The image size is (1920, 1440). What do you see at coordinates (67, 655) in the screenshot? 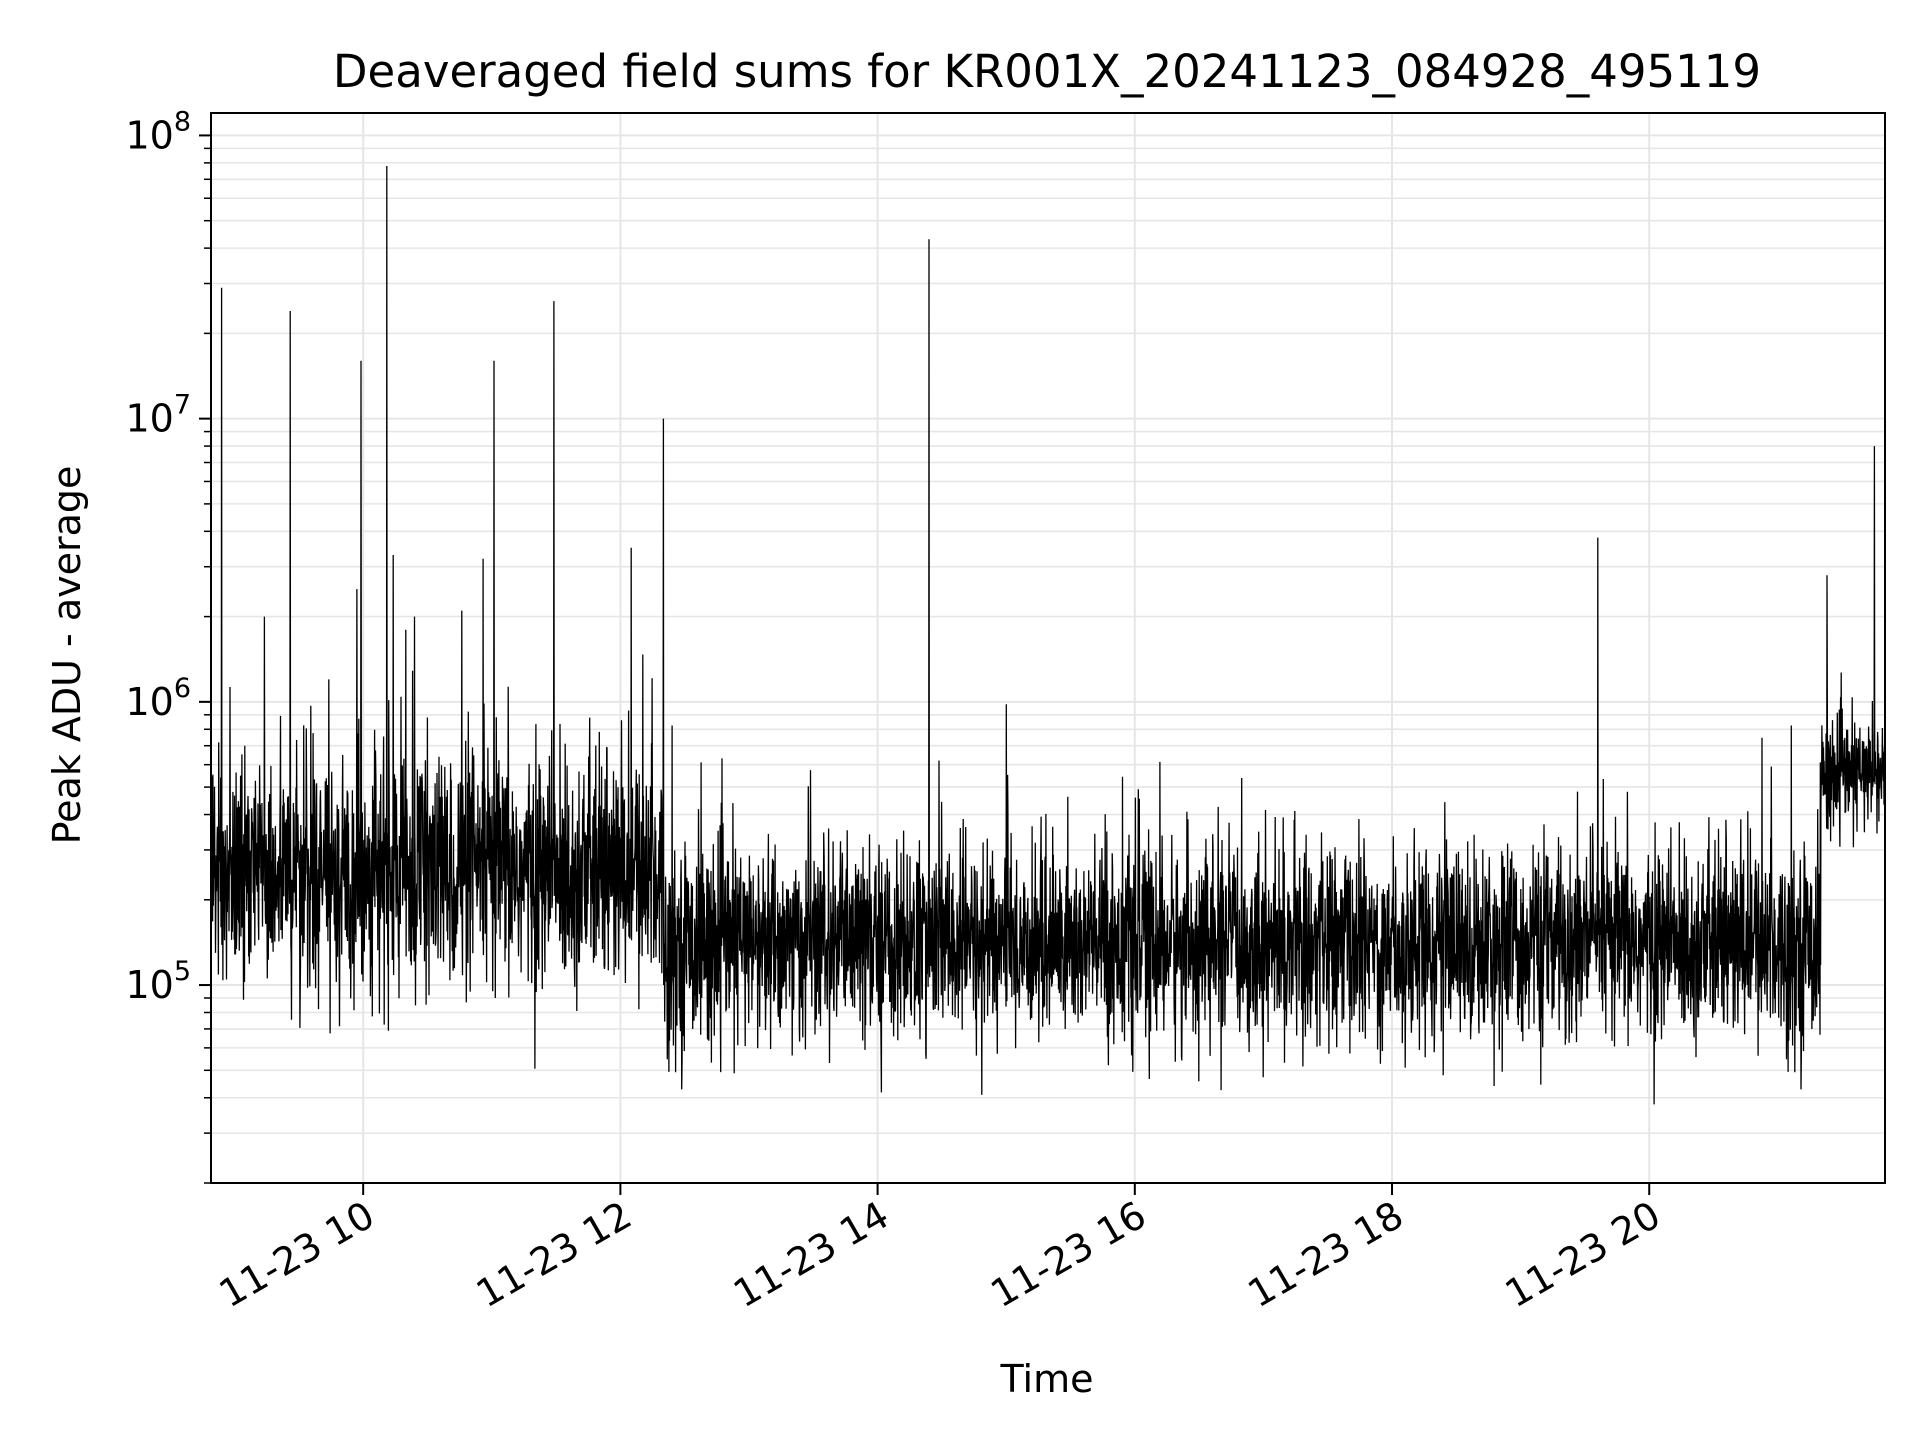
I see `y-axis-label: Peak ADU - average` at bounding box center [67, 655].